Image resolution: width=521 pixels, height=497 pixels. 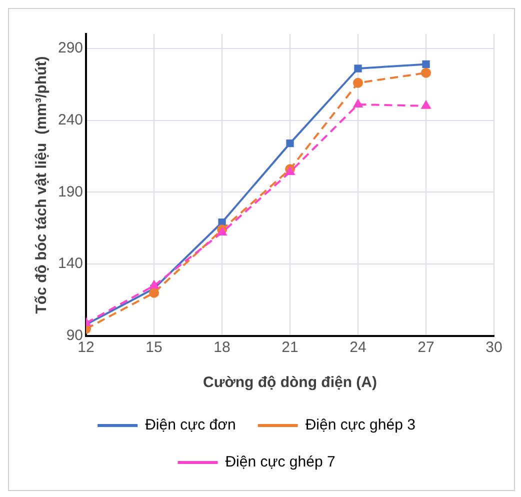 I want to click on x-tick-label: 27, so click(x=426, y=347).